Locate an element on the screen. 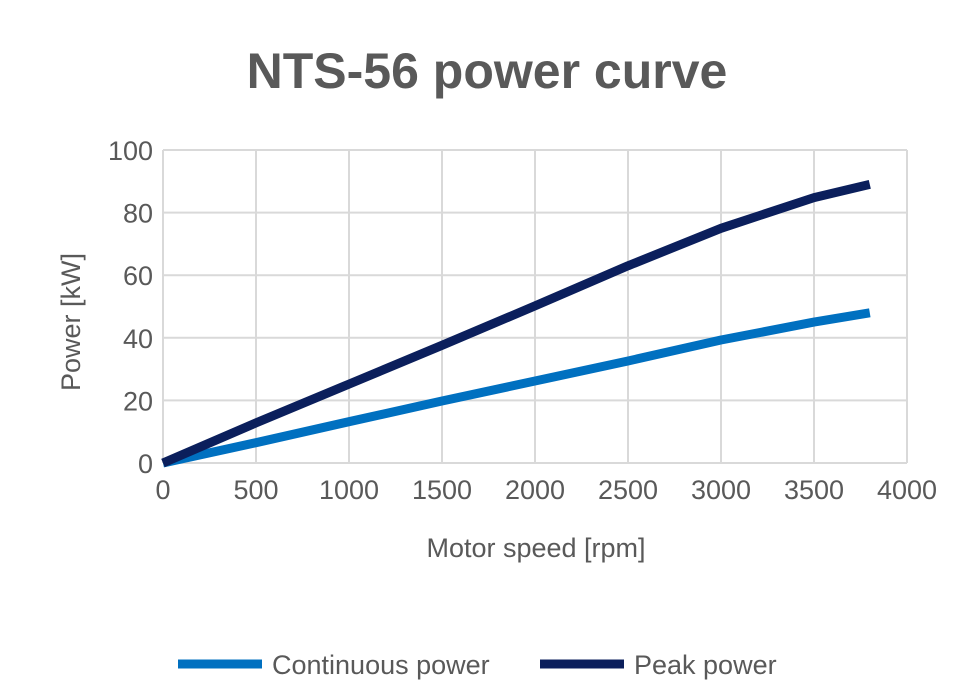 Image resolution: width=974 pixels, height=696 pixels. x-tick-label-3500: 3500 is located at coordinates (814, 490).